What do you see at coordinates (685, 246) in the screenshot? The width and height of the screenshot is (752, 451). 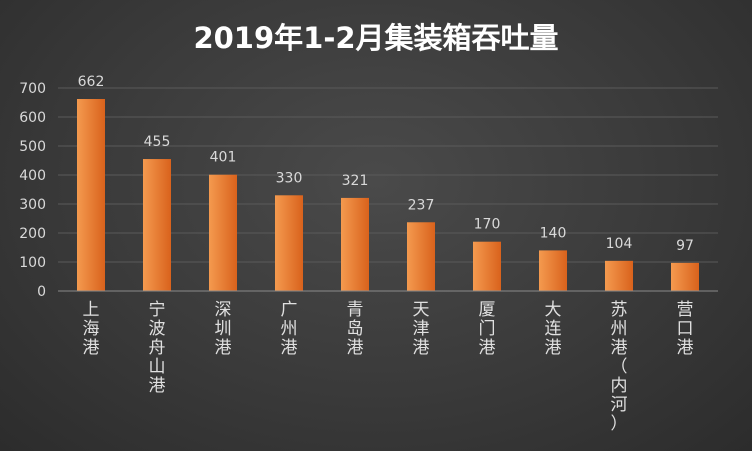 I see `data-label: 97` at bounding box center [685, 246].